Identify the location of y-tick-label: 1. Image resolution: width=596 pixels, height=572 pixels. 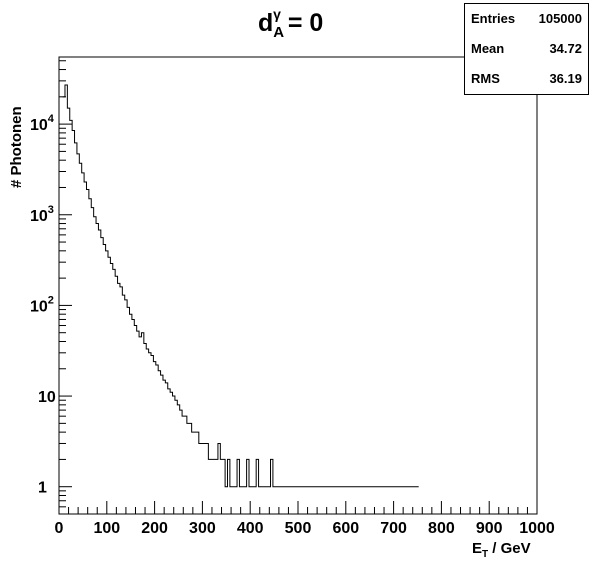
(42, 488).